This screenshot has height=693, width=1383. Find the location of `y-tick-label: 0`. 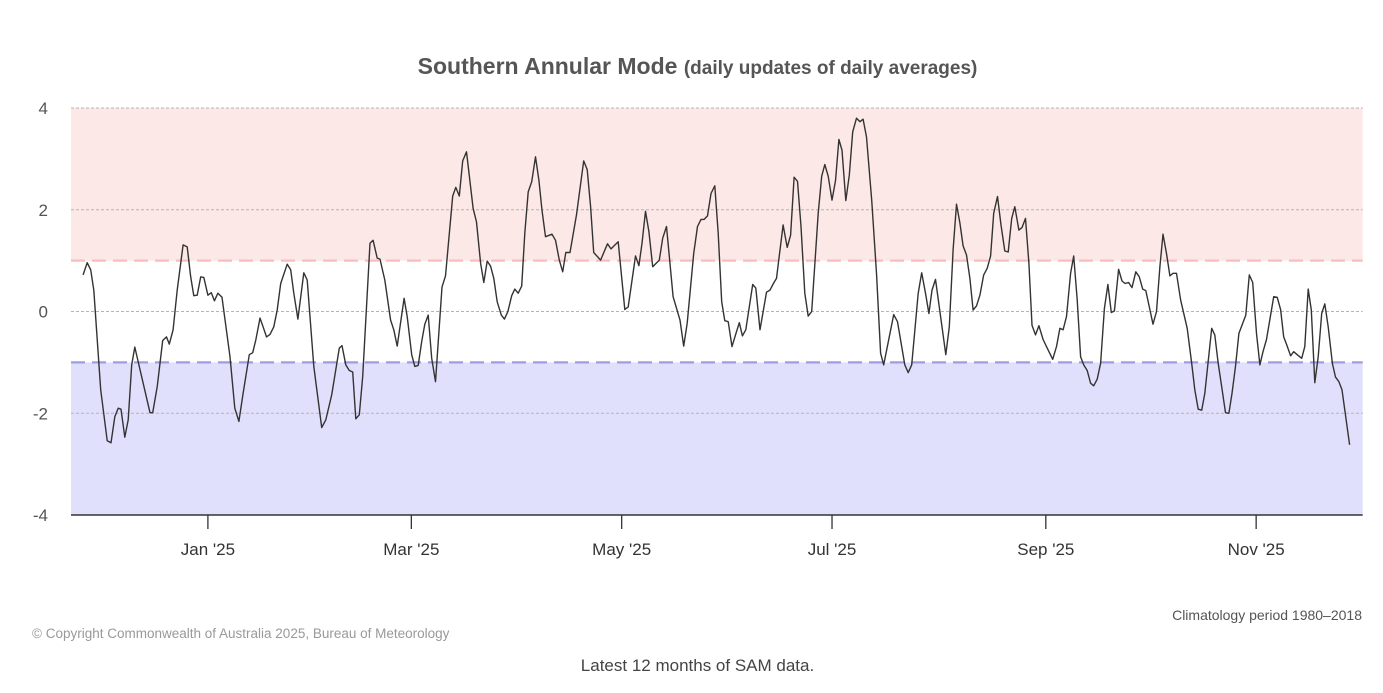

y-tick-label: 0 is located at coordinates (43, 312).